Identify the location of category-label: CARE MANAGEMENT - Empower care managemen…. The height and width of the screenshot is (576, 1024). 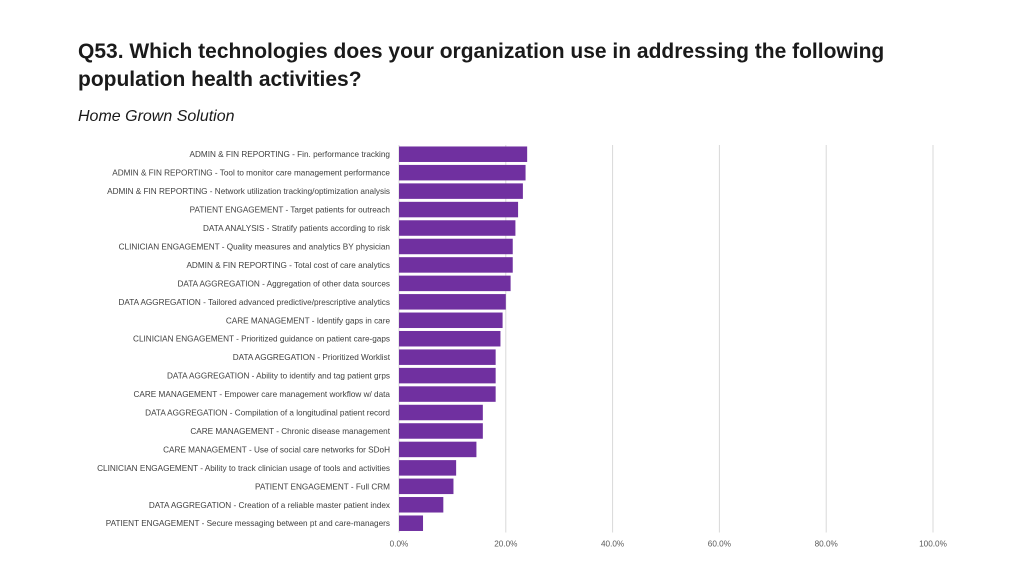
(262, 394).